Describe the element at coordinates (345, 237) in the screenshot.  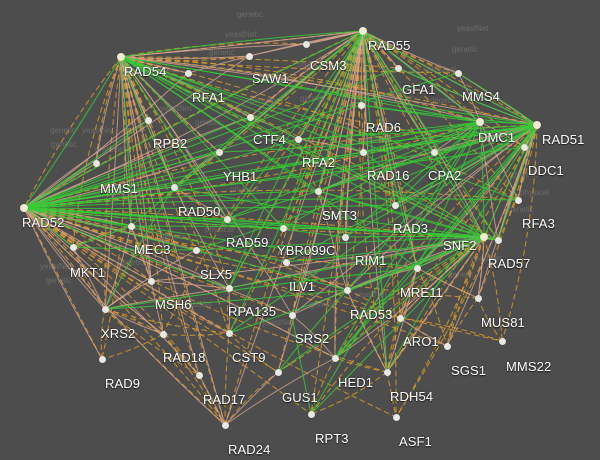
I see `graph-node-rim1` at that location.